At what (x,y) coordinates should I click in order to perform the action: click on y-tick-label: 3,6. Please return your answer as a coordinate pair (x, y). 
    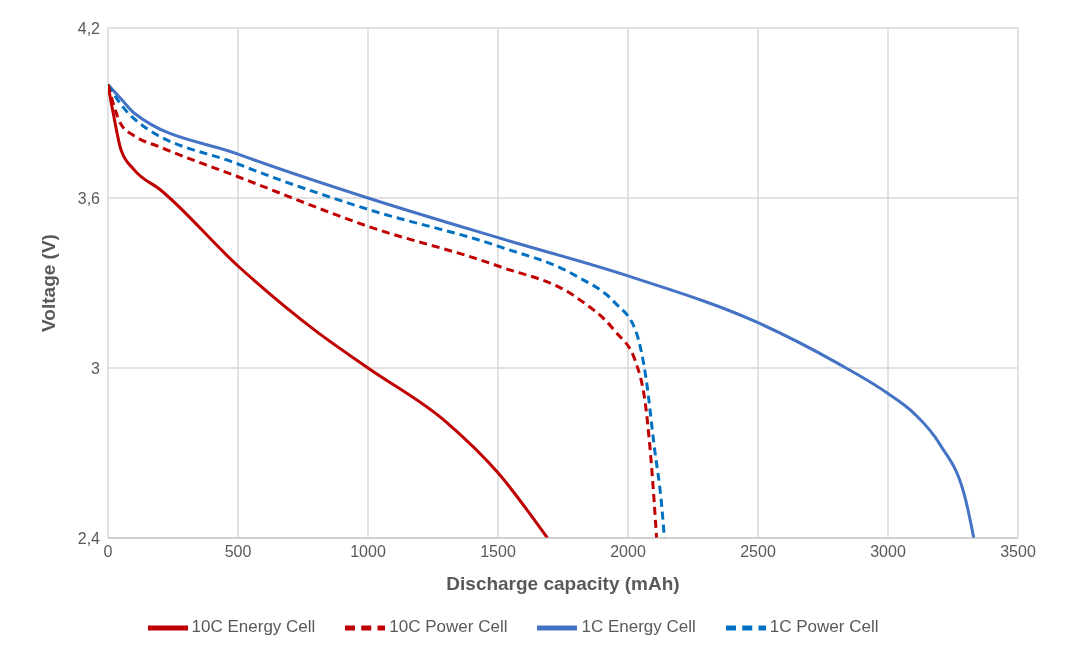
    Looking at the image, I should click on (89, 198).